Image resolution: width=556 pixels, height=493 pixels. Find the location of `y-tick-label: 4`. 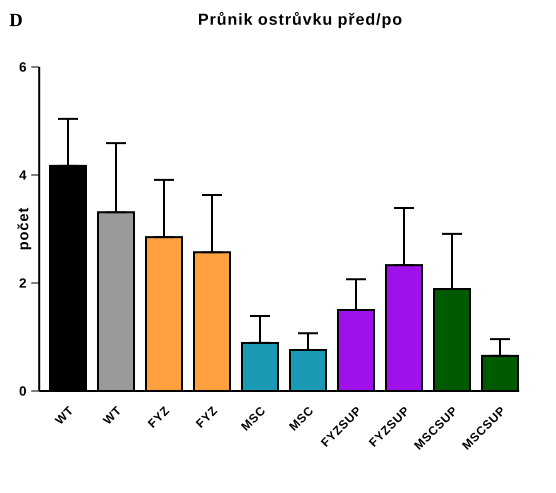

y-tick-label: 4 is located at coordinates (22, 175).